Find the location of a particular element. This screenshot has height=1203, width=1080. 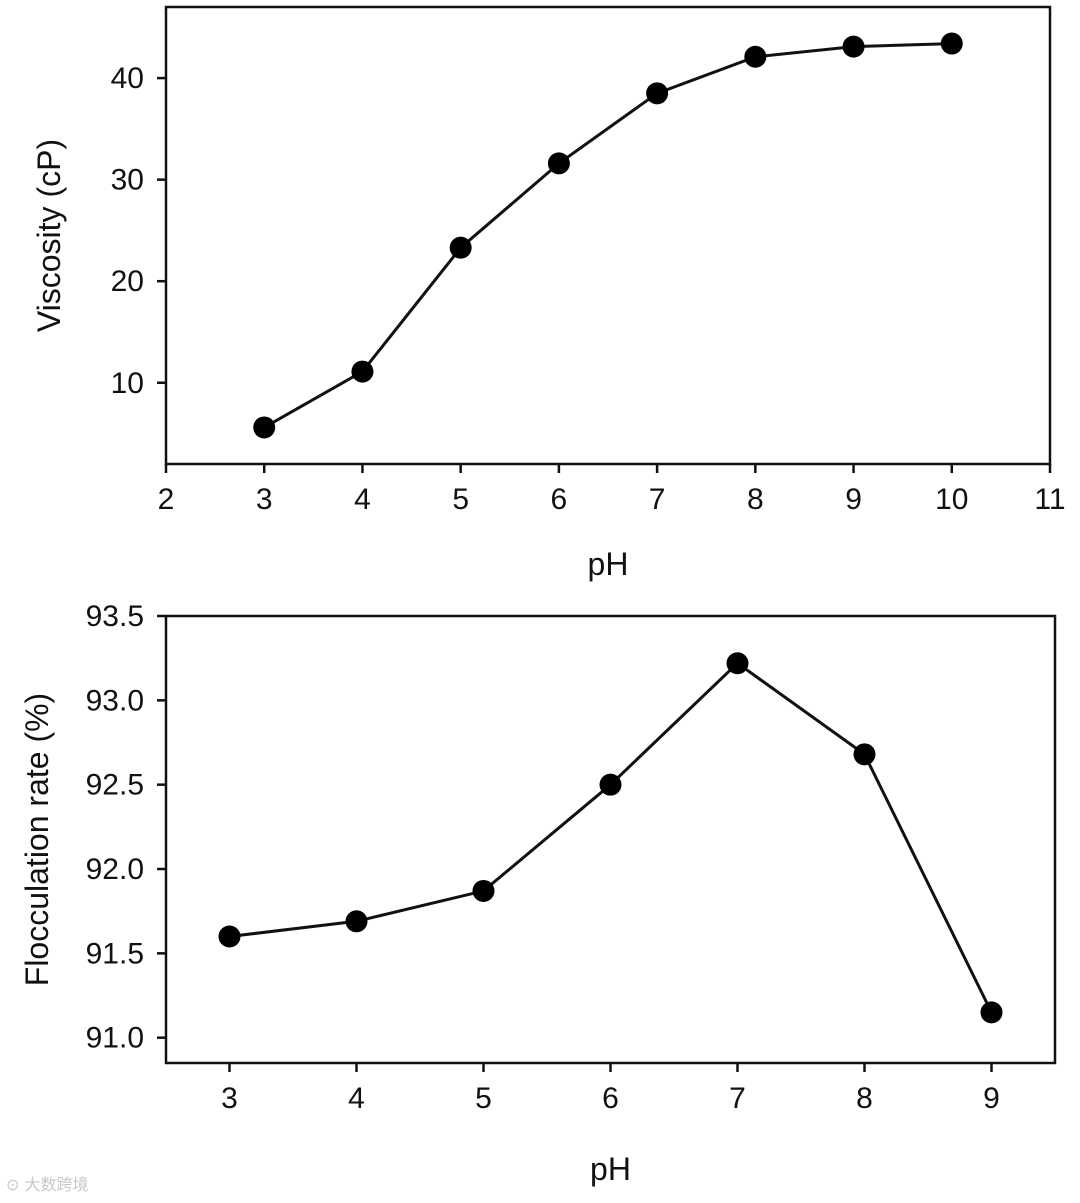

flocculation-y-tick-label: 93.5 is located at coordinates (115, 616).